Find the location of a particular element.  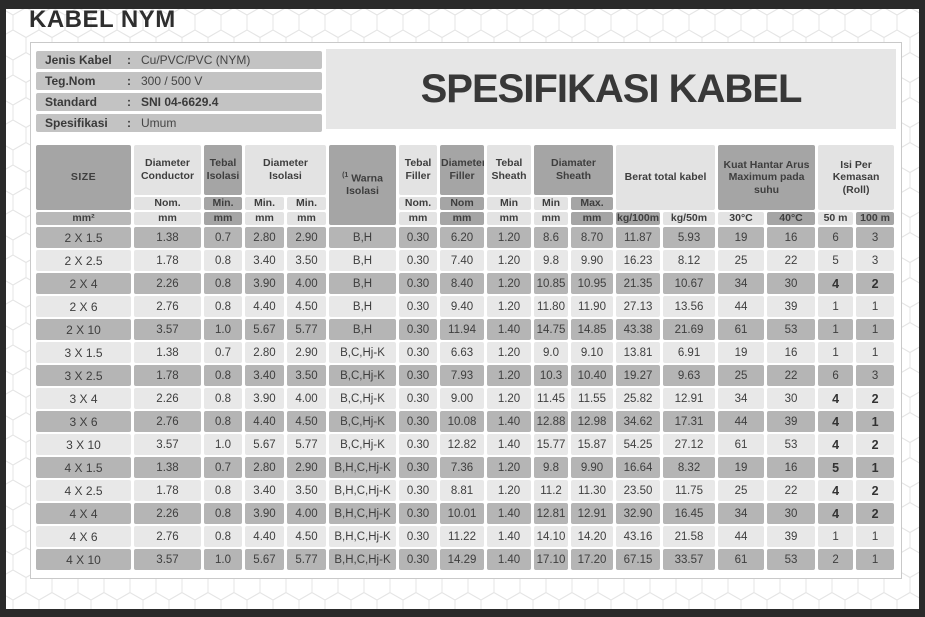

value-cell: 16.23 is located at coordinates (638, 260).